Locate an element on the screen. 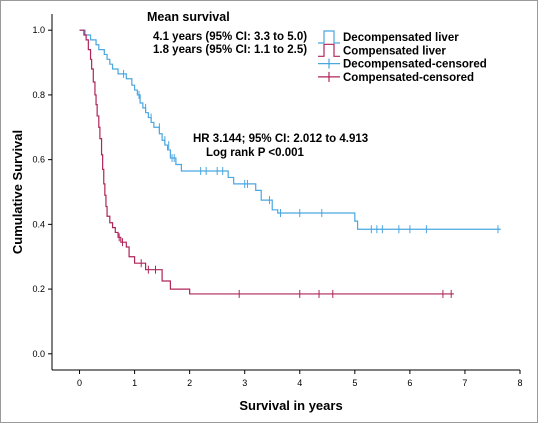 The image size is (538, 423). legend-item: Decompensated liver is located at coordinates (388, 37).